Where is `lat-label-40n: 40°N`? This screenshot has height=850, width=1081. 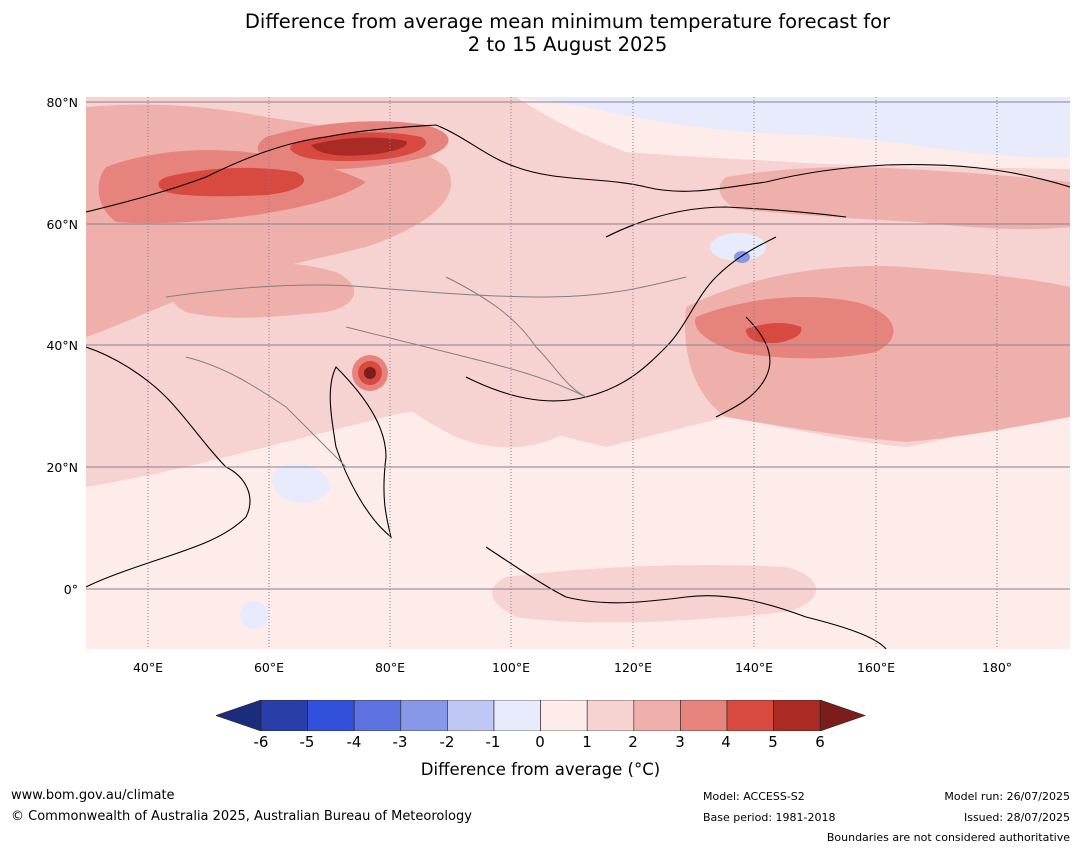
lat-label-40n: 40°N is located at coordinates (62, 345).